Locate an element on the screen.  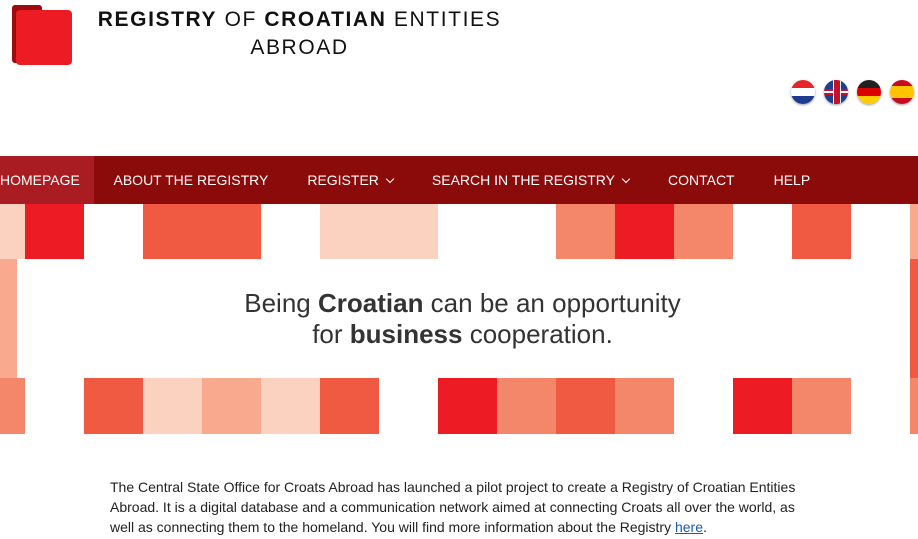
title-part: REGISTRY is located at coordinates (157, 19).